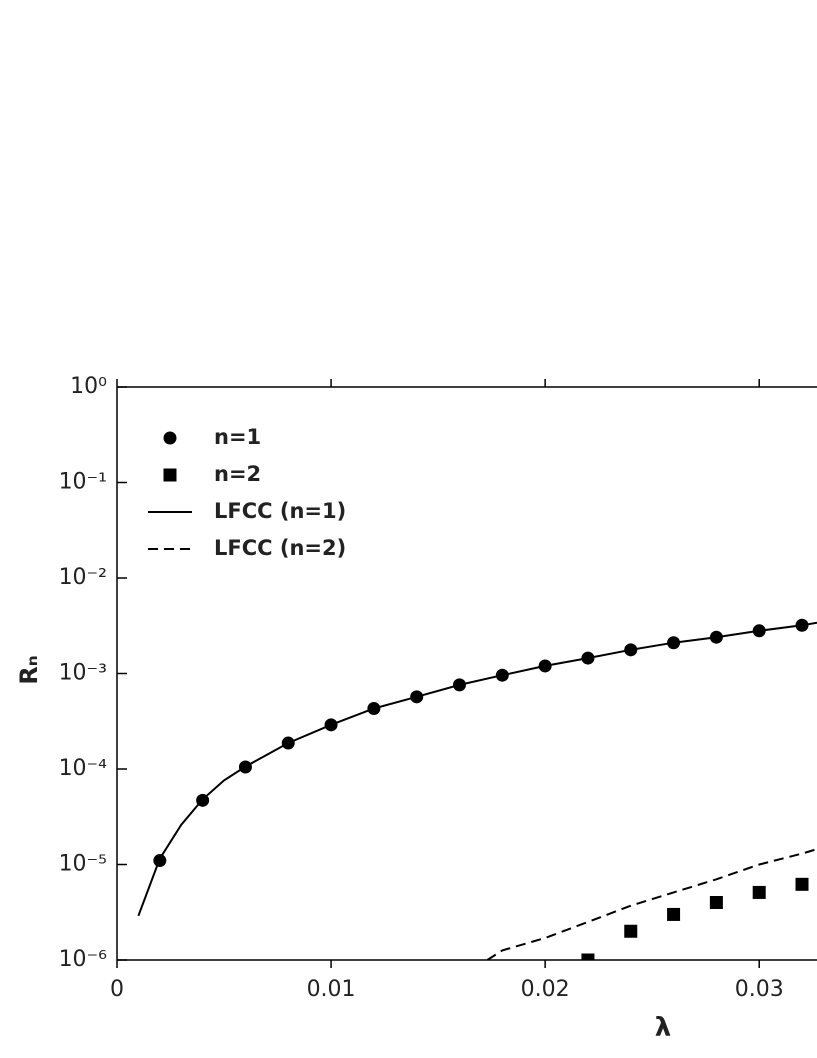  What do you see at coordinates (237, 474) in the screenshot?
I see `legend-label: n=2` at bounding box center [237, 474].